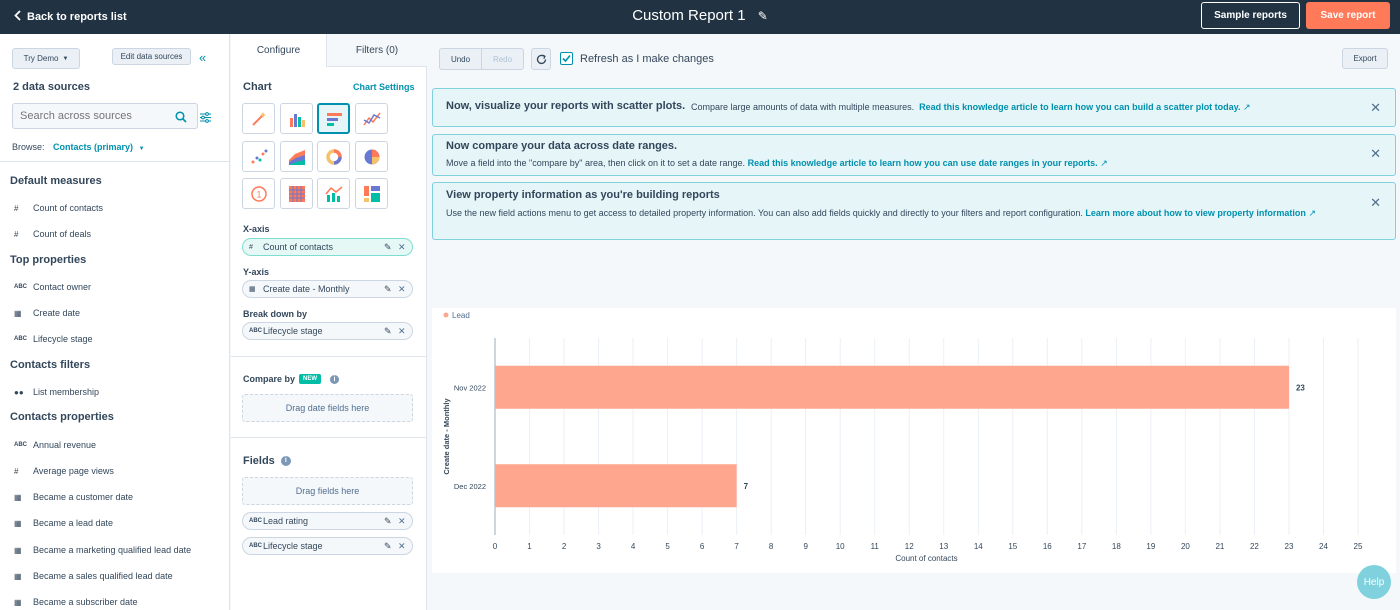 Image resolution: width=1400 pixels, height=610 pixels. I want to click on chart-type-column-icon, so click(296, 118).